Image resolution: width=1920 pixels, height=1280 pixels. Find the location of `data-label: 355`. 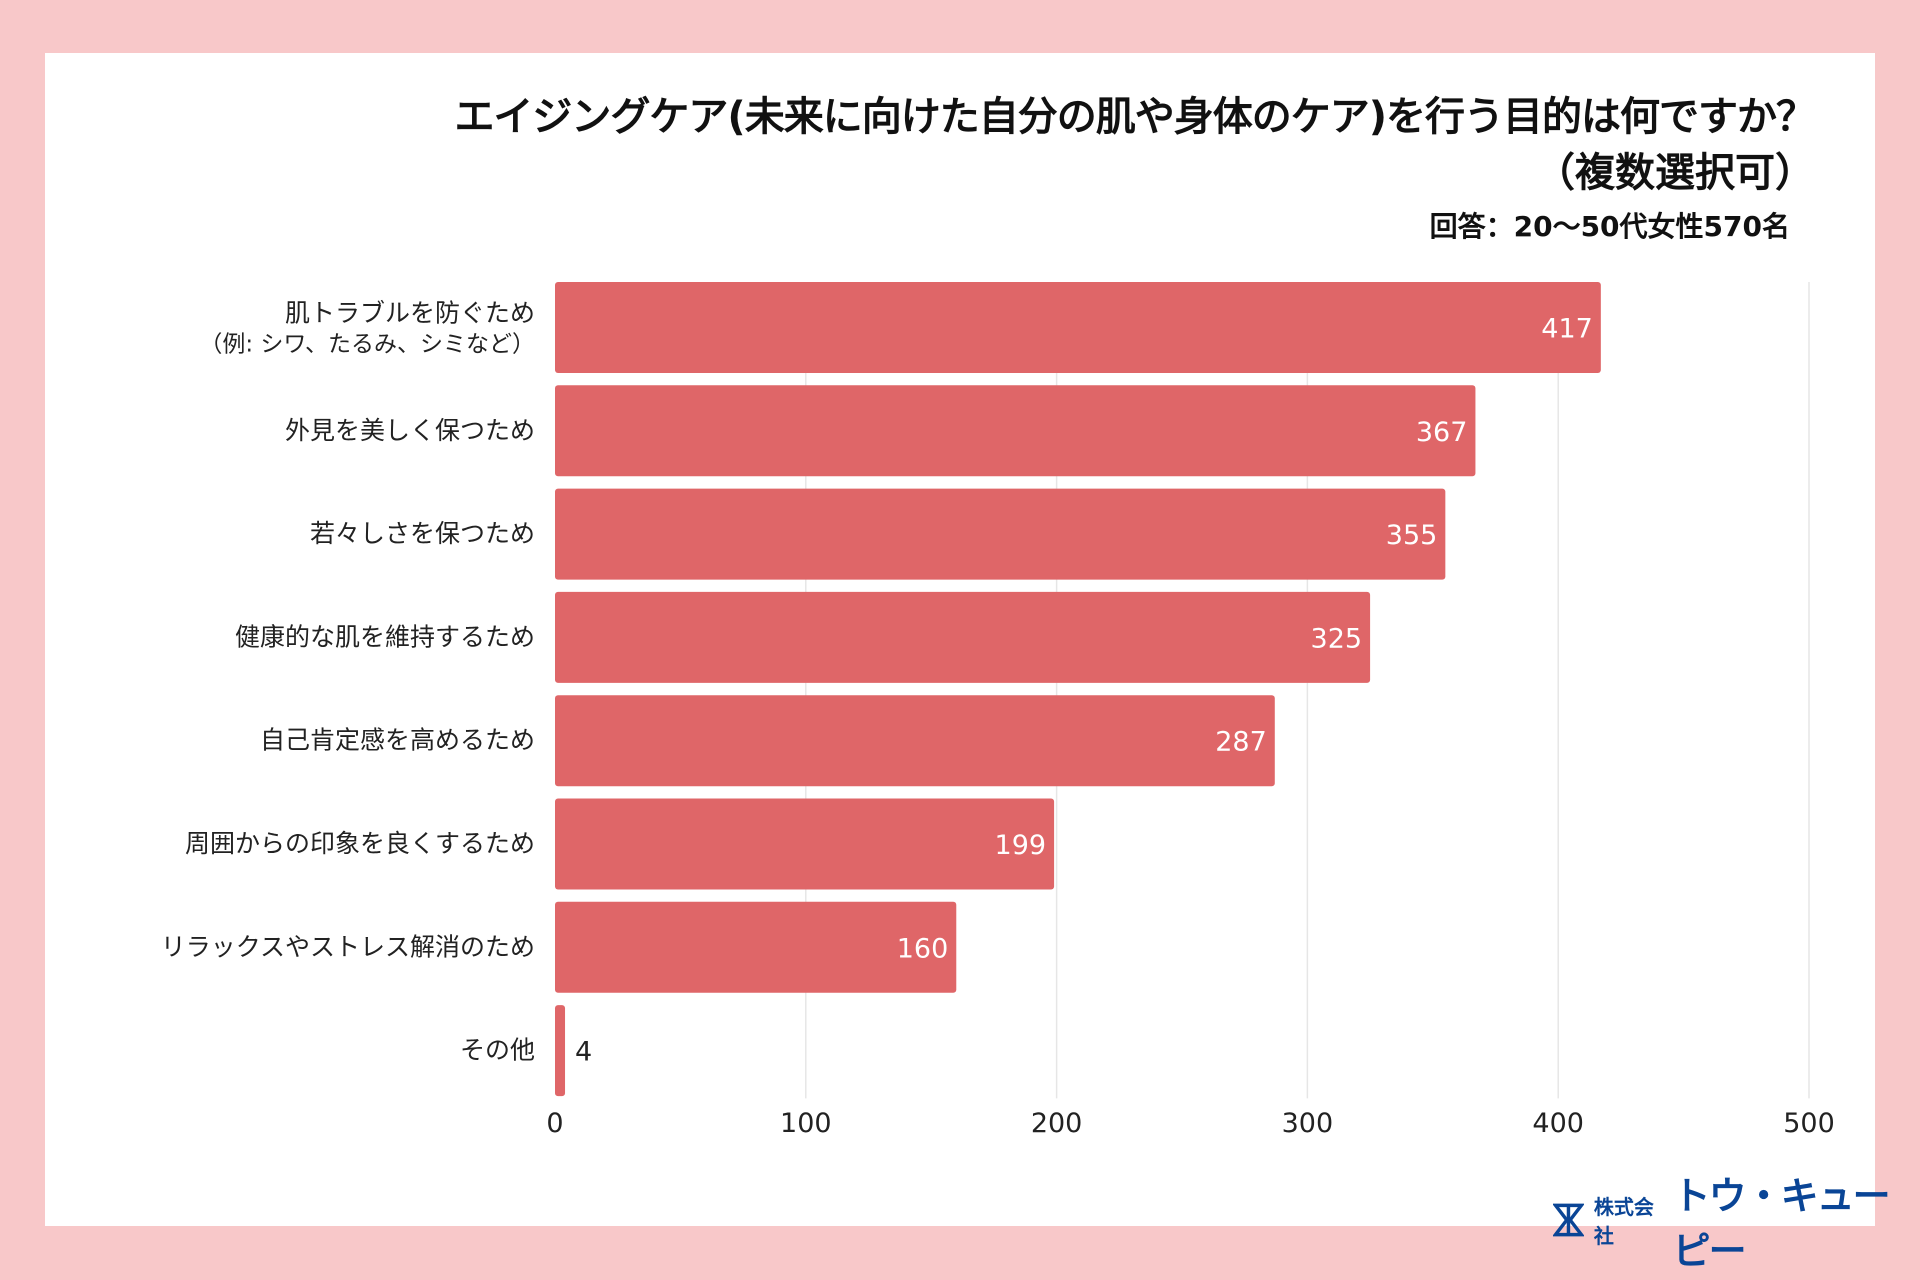

data-label: 355 is located at coordinates (1412, 535).